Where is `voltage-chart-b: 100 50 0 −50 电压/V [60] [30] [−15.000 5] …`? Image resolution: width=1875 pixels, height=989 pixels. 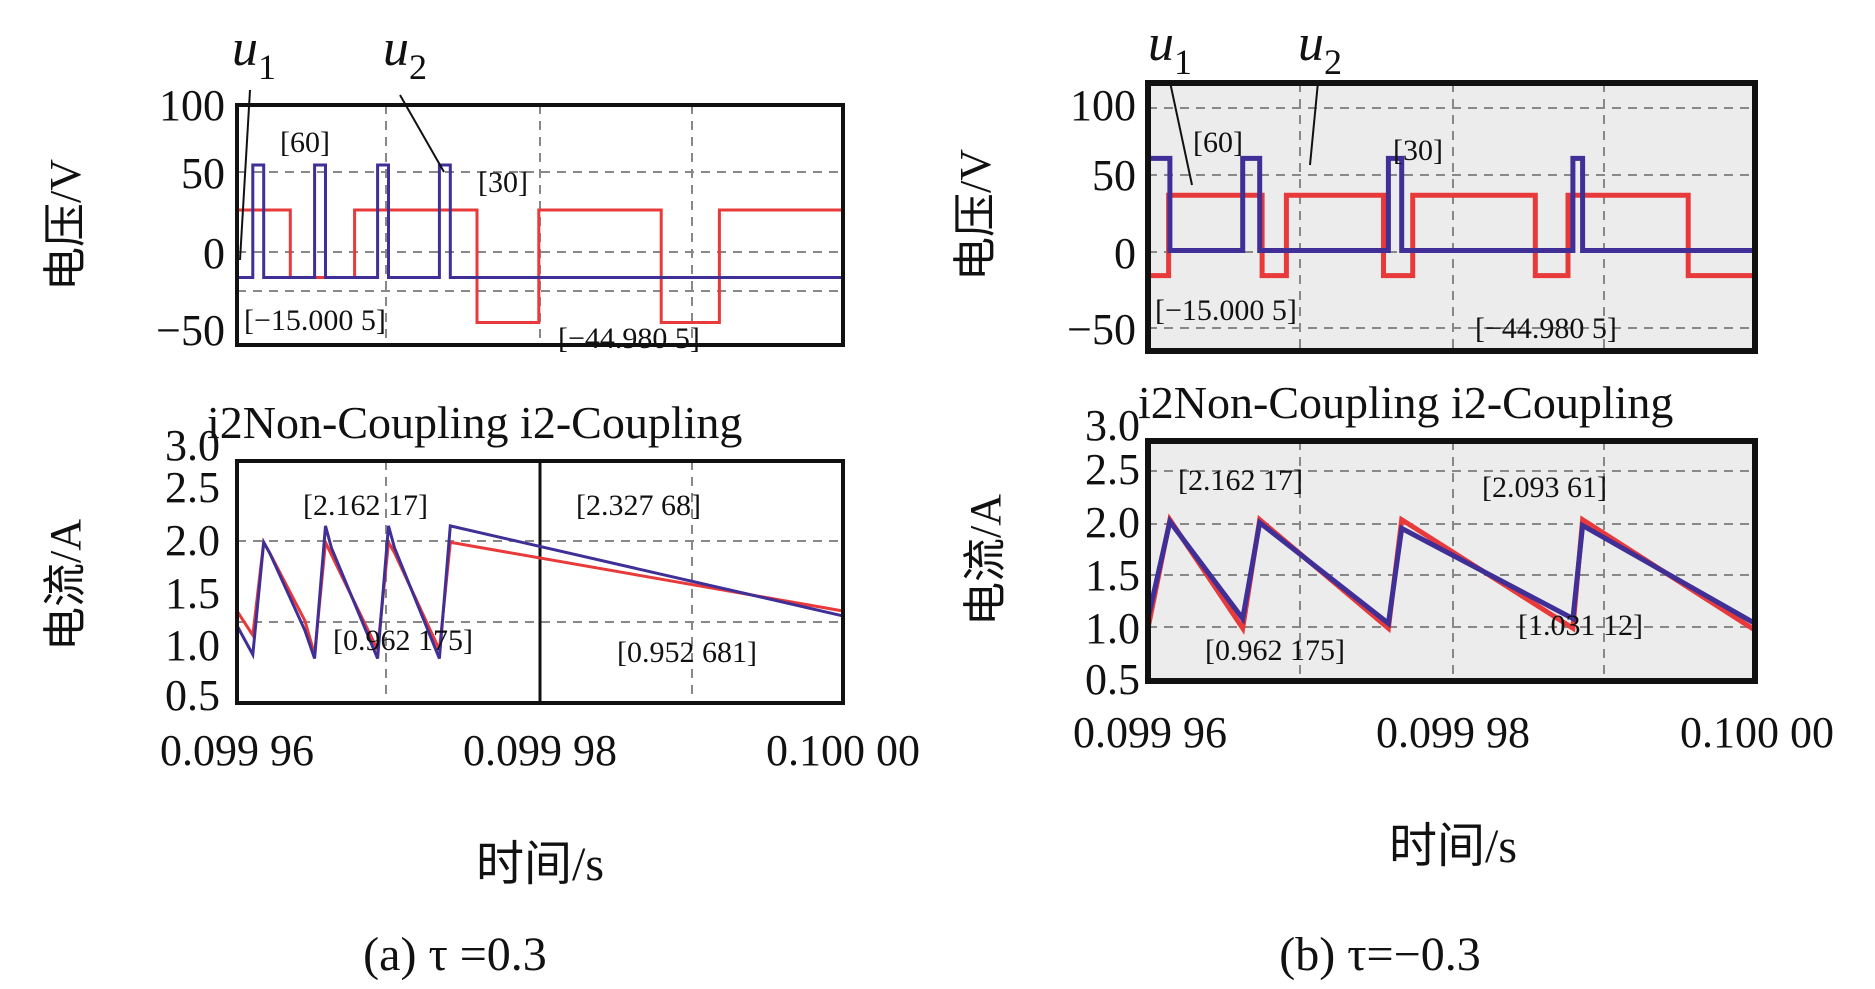 voltage-chart-b: 100 50 0 −50 电压/V [60] [30] [−15.000 5] … is located at coordinates (1354, 184).